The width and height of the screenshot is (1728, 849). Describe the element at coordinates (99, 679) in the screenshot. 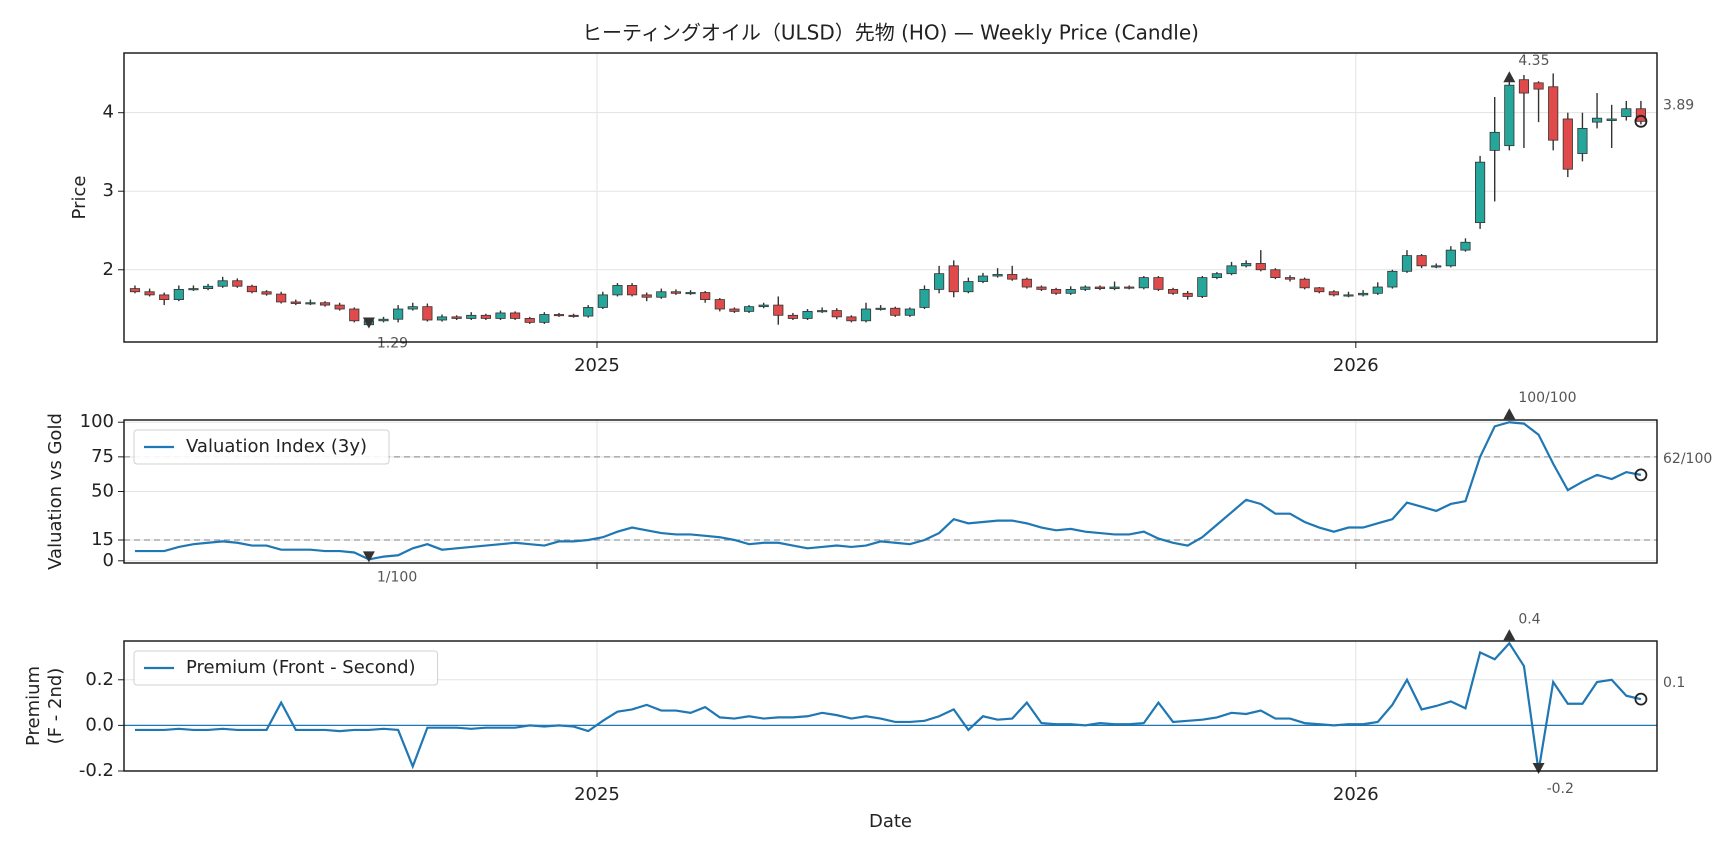

I see `y-tick-label: 0.2` at that location.